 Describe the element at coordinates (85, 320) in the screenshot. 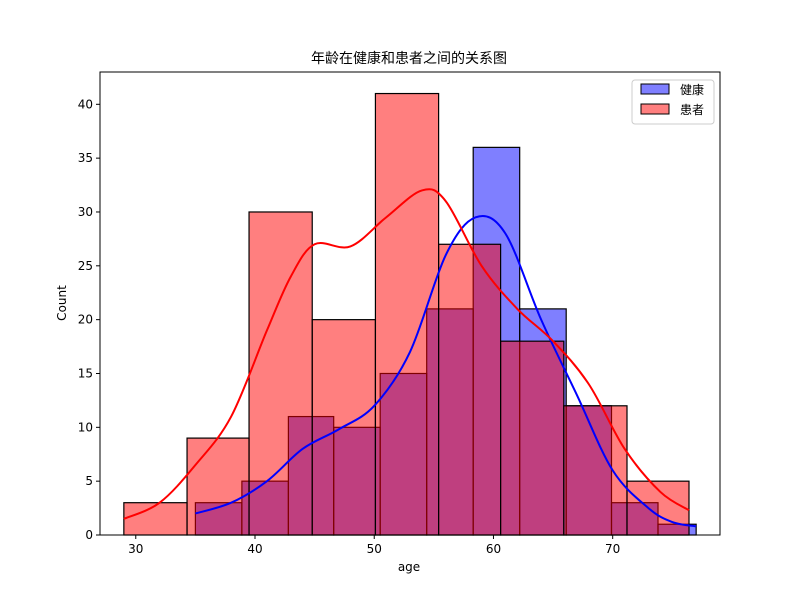

I see `y-tick-label: 20` at that location.